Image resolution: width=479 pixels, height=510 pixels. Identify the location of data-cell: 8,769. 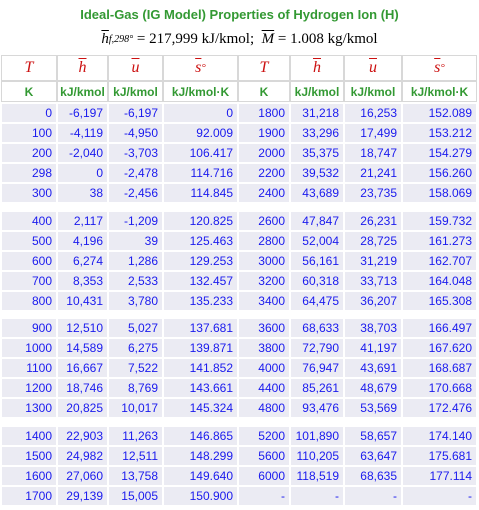
(135, 388).